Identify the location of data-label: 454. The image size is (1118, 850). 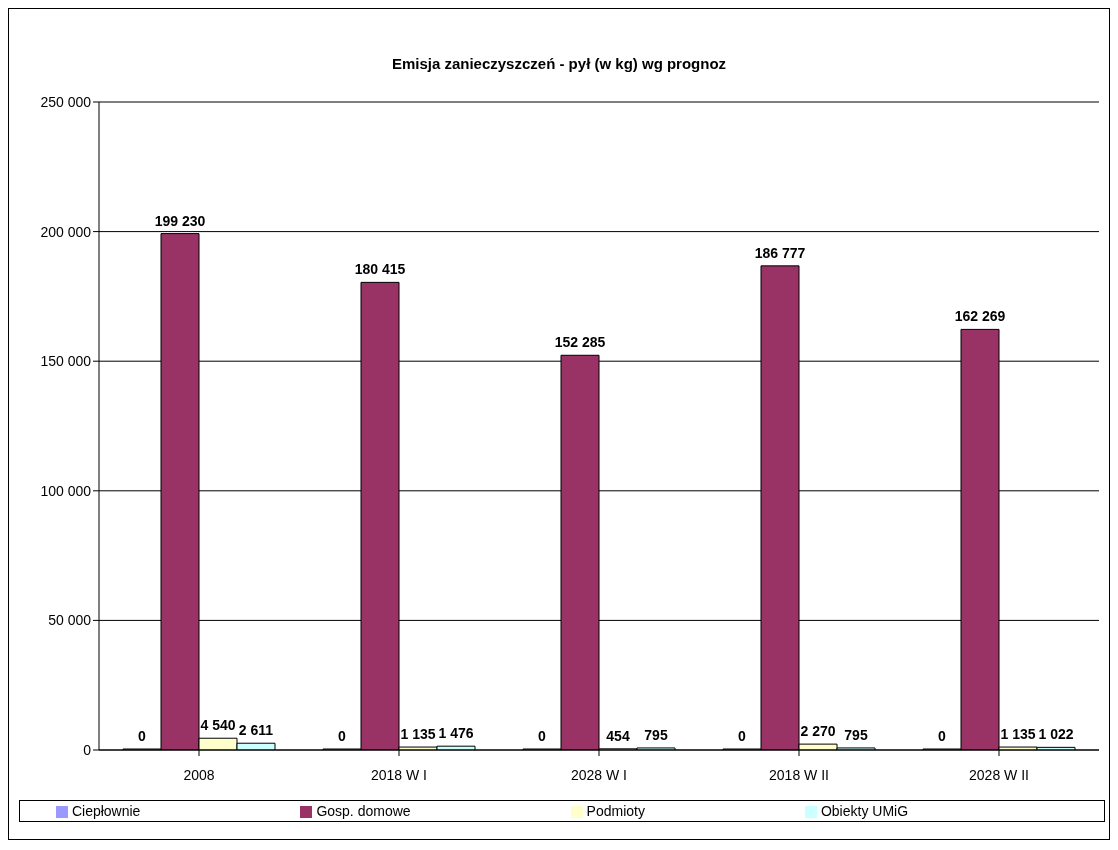
(618, 735).